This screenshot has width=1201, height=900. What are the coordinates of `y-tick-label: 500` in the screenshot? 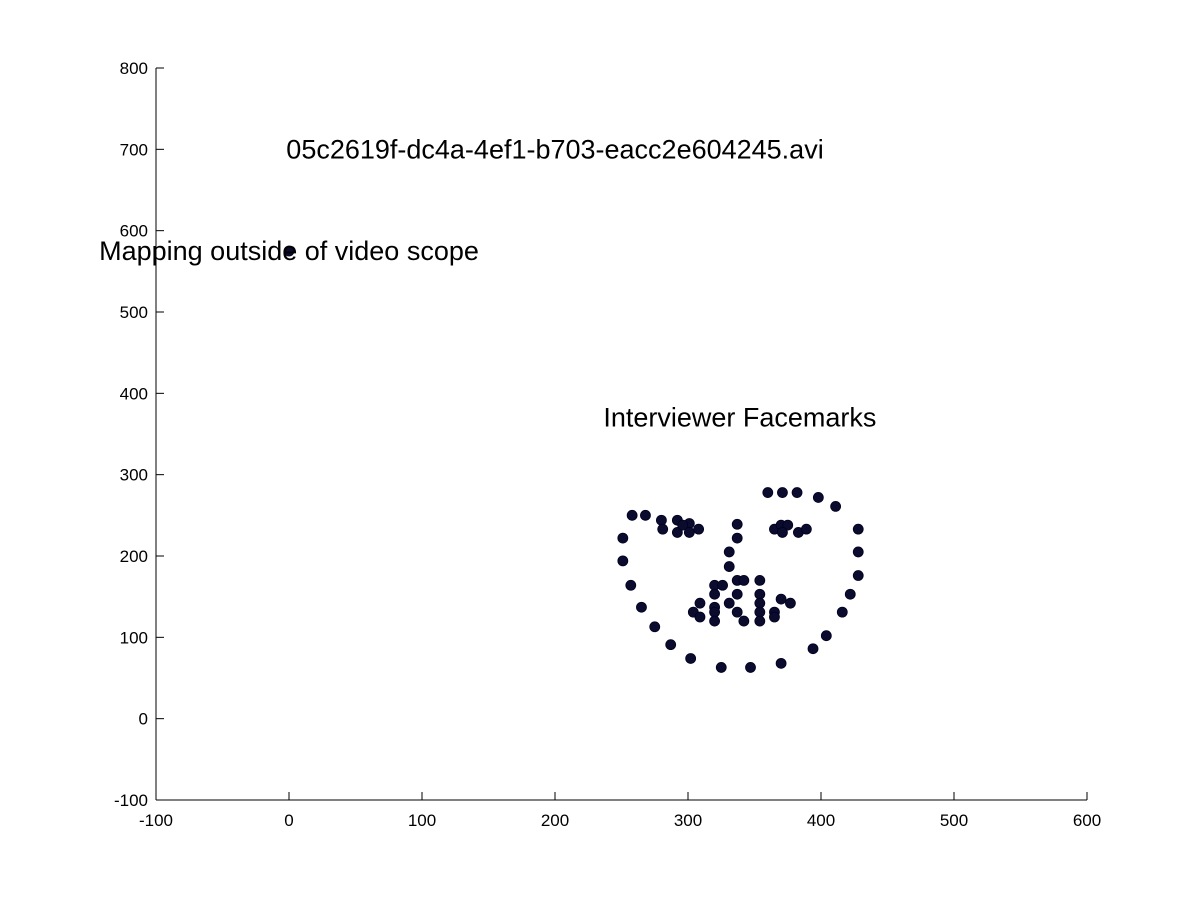 It's located at (134, 312).